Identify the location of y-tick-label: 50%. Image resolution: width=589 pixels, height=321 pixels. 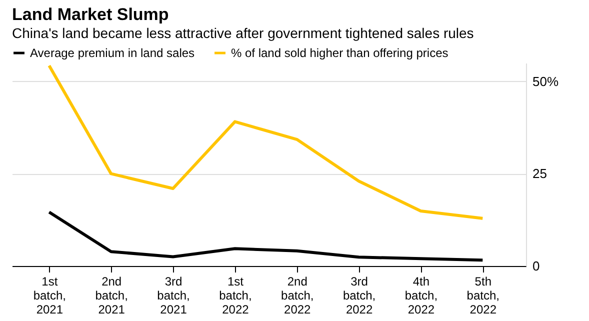
(545, 81).